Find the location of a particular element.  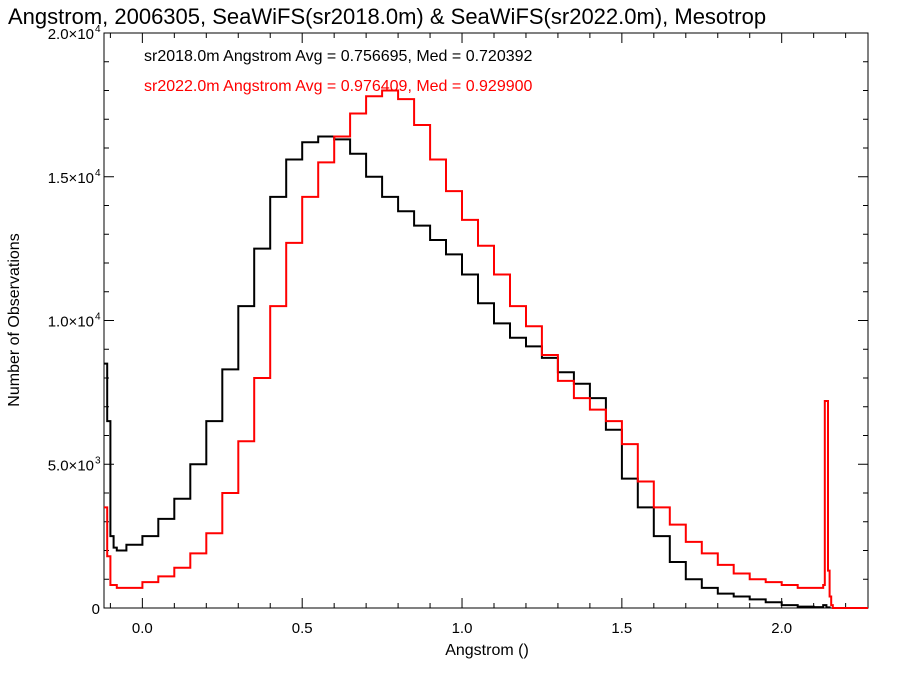

y-axis-label: Number of Observations is located at coordinates (14, 319).